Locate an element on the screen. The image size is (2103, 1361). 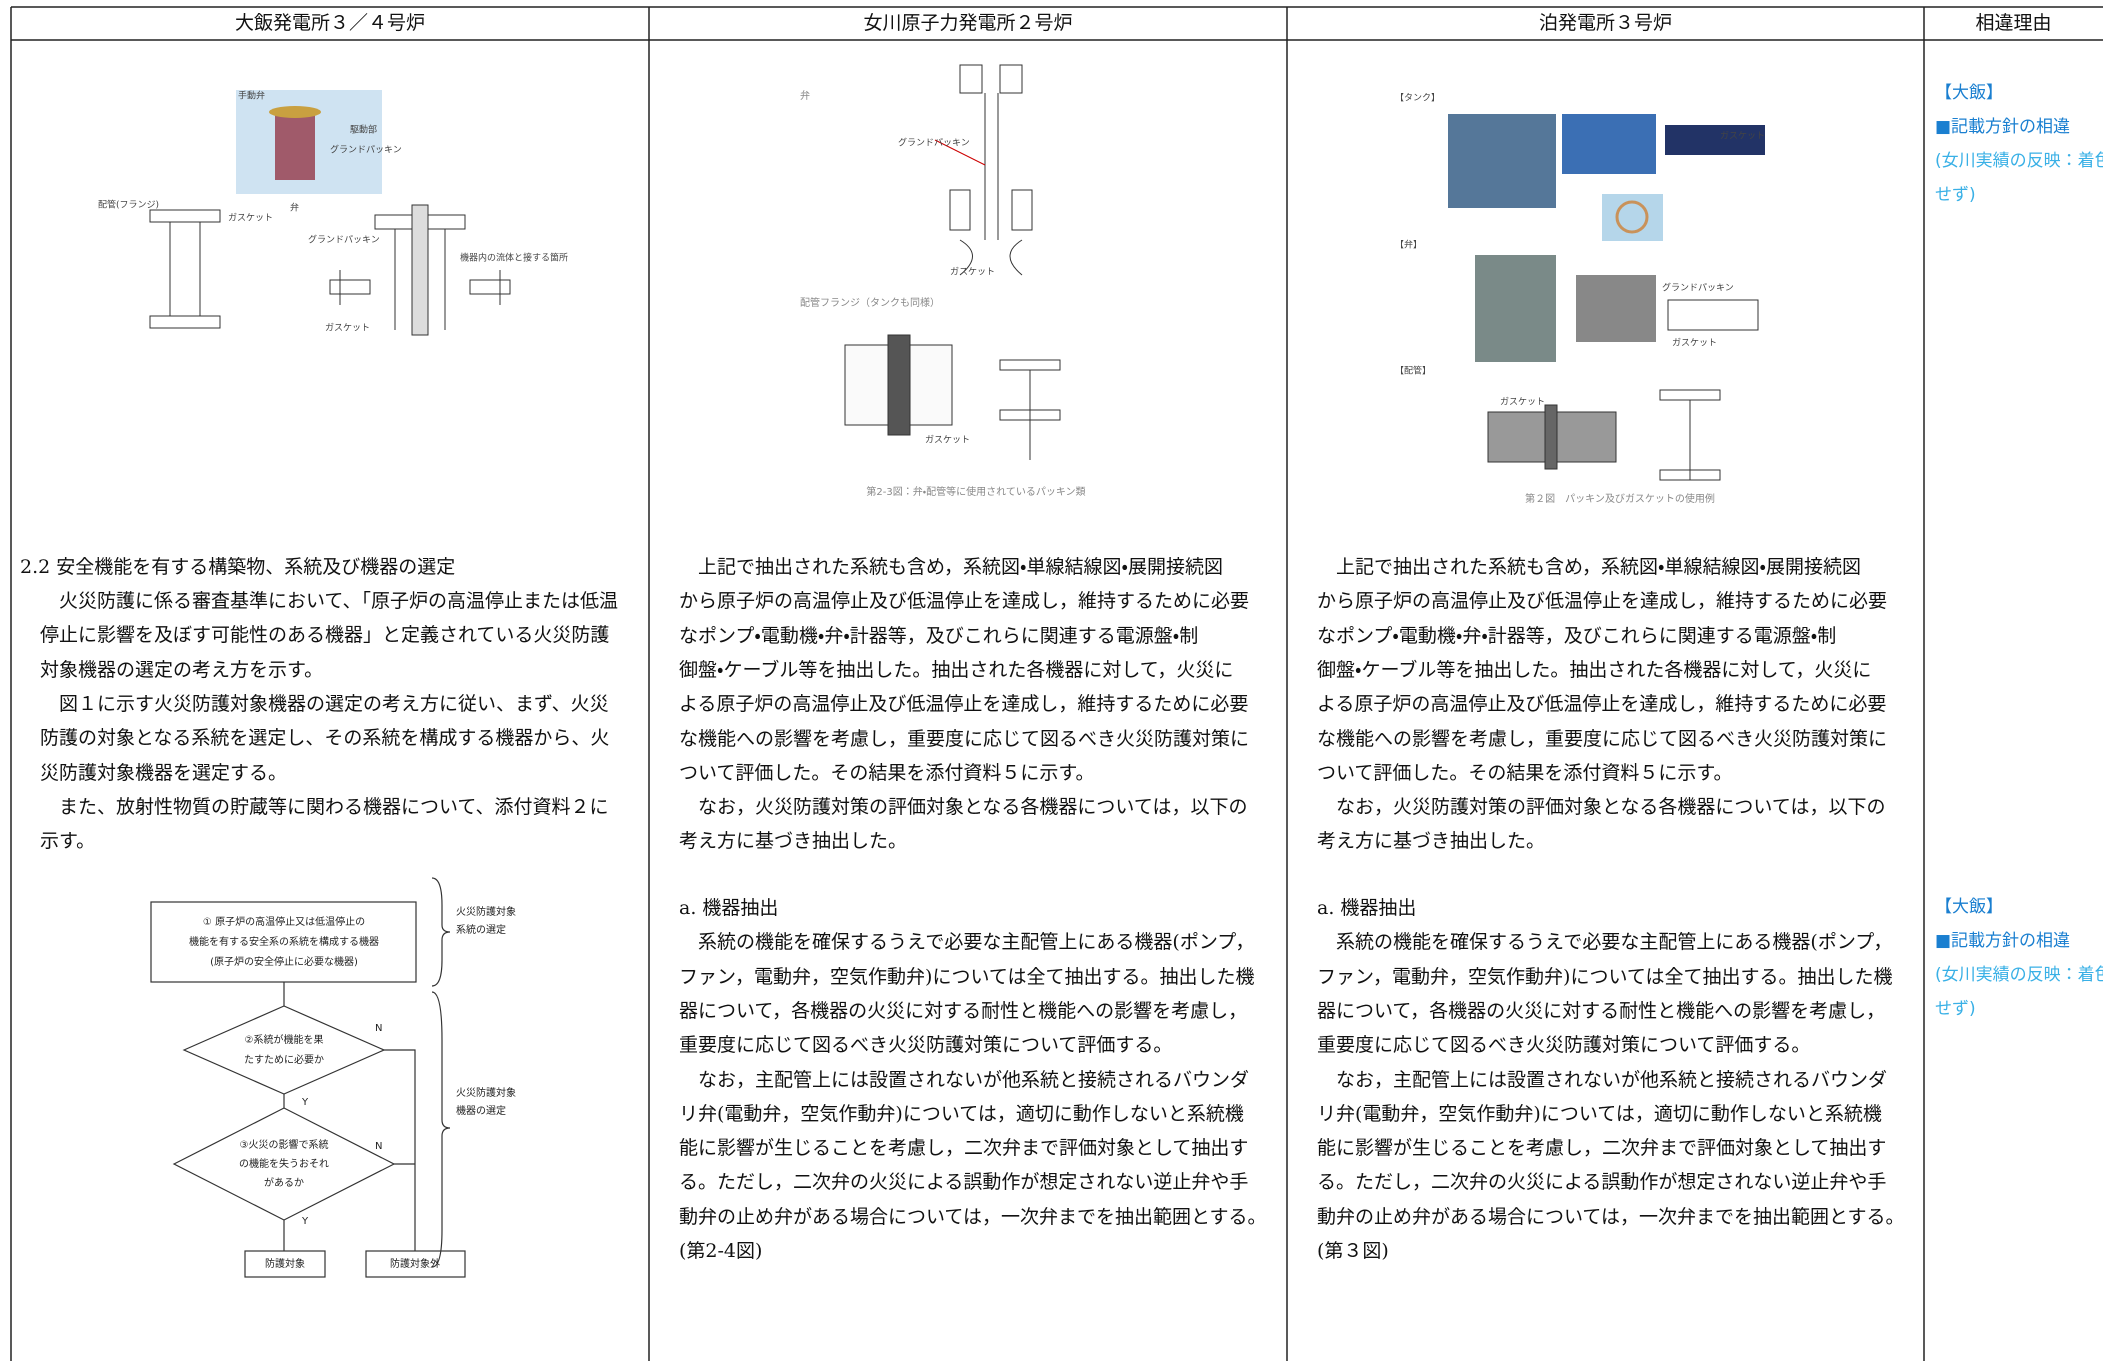
text-line: 図１に示す火災防護対象機器の選定の考え方に従い、まず、火災 is located at coordinates (324, 703).